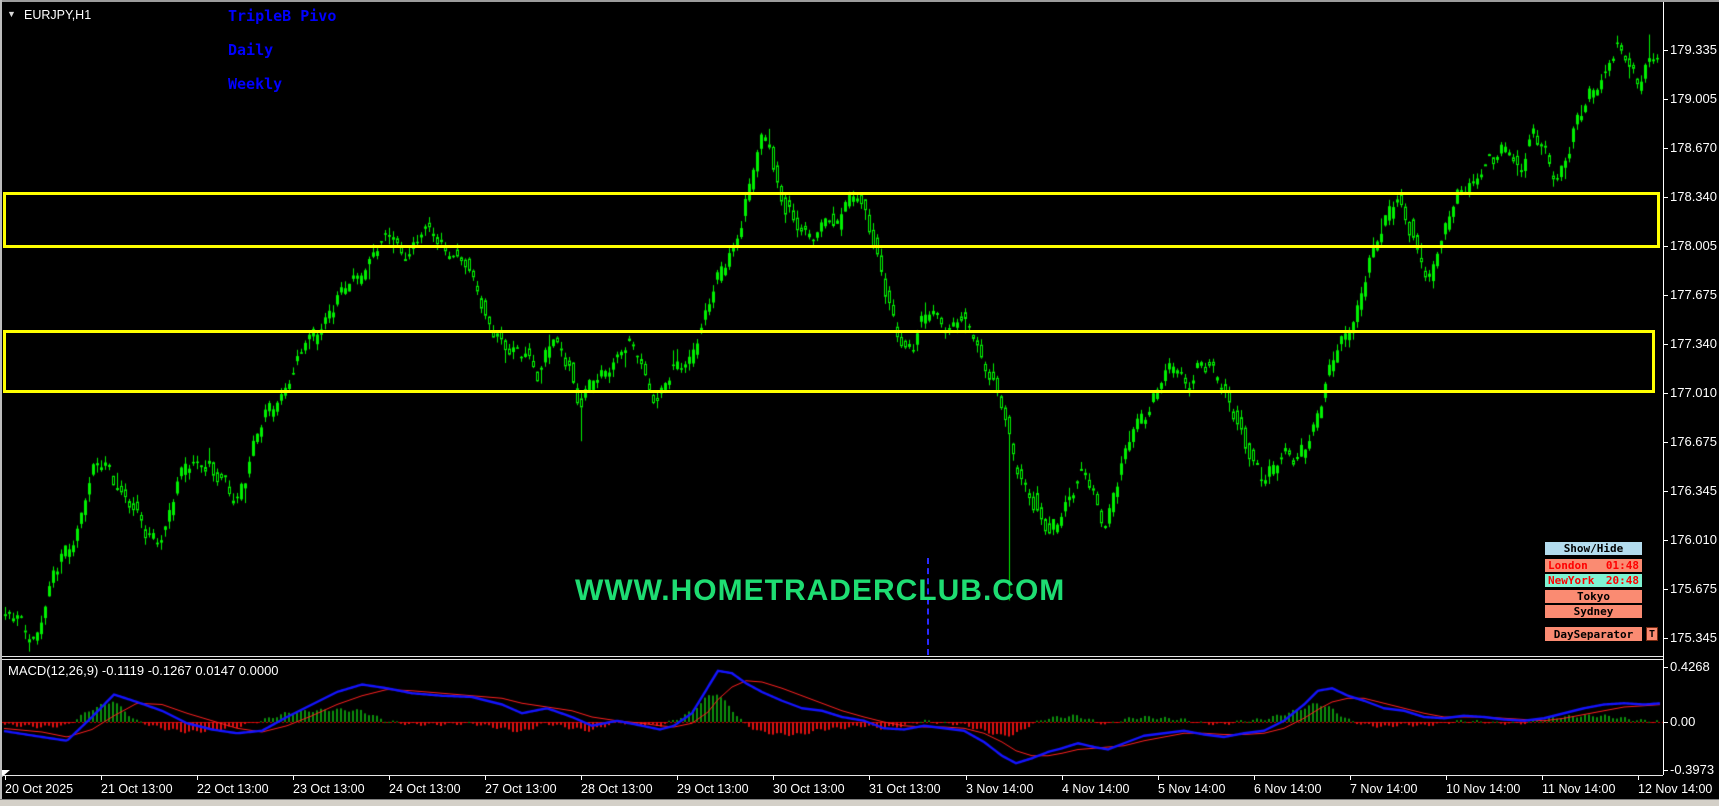  I want to click on price-axis-label: 176.010, so click(1693, 539).